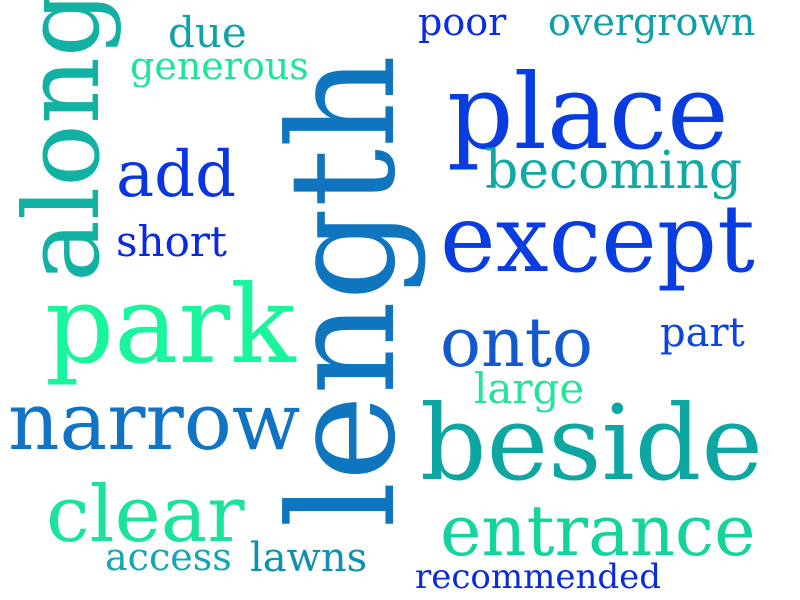 The image size is (800, 600). What do you see at coordinates (207, 32) in the screenshot?
I see `word-due: due` at bounding box center [207, 32].